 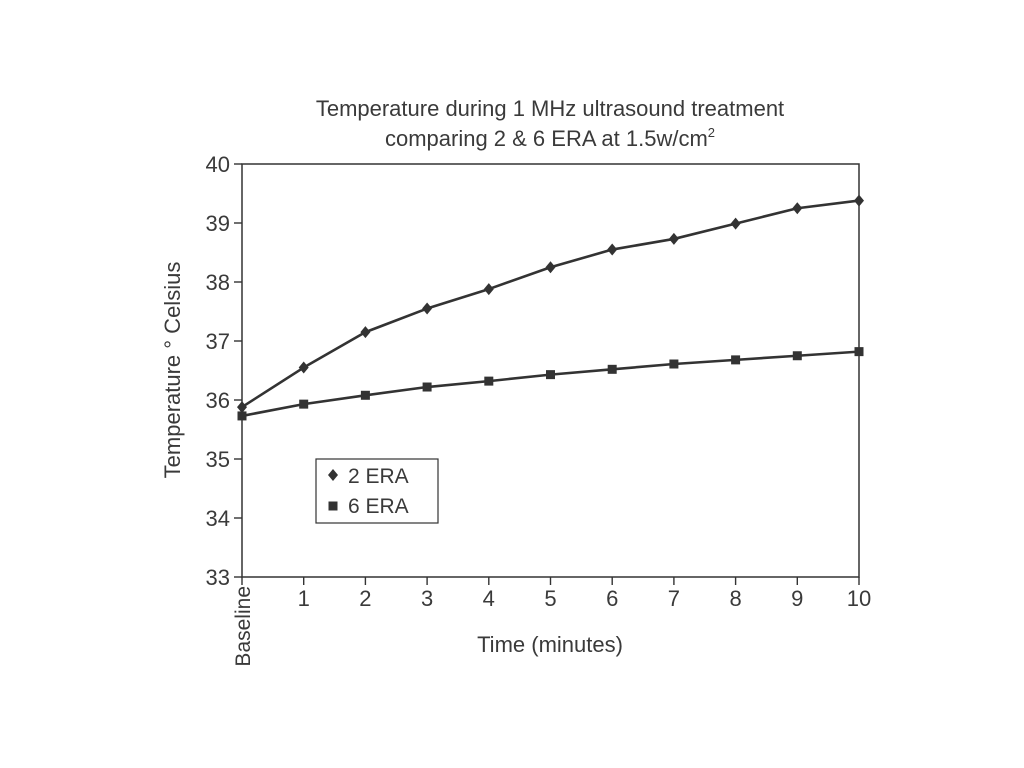 I want to click on legend-box, so click(x=377, y=491).